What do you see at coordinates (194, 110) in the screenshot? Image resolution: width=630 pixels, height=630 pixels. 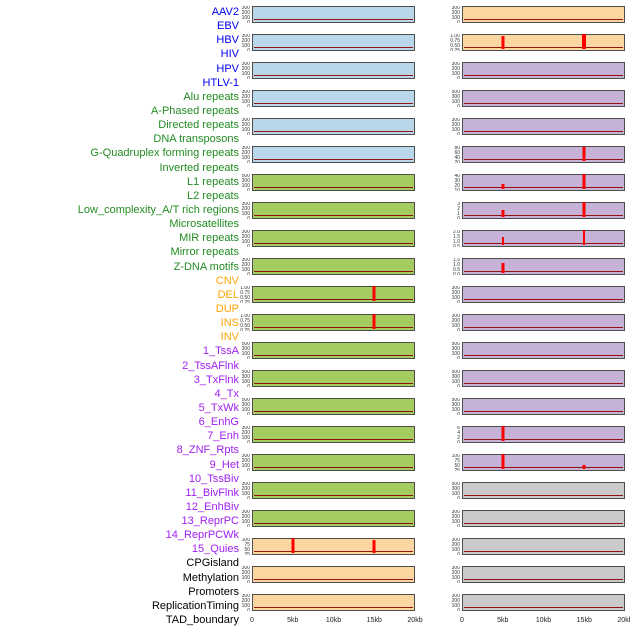 I see `row-label: A-Phased repeats` at bounding box center [194, 110].